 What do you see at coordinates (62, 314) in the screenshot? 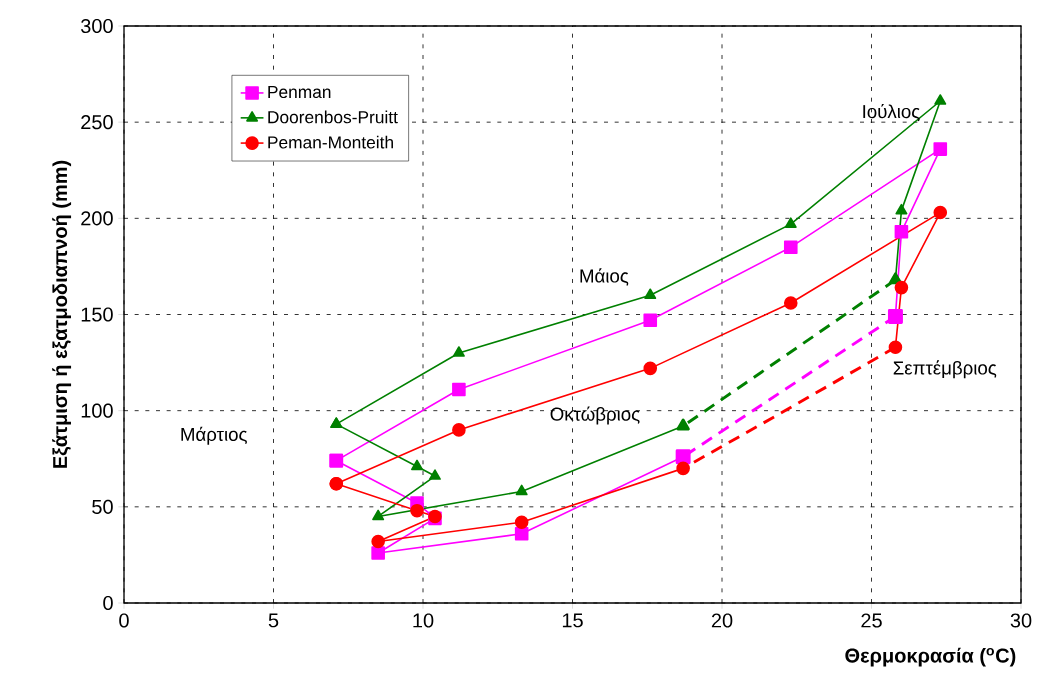
I see `y-axis-title: Εξάτμιση ή εξατμοδιαπνοή (mm)` at bounding box center [62, 314].